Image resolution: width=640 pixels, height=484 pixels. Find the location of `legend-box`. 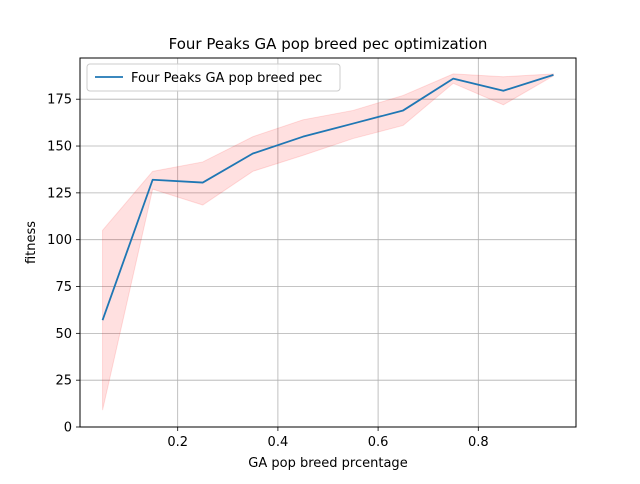

legend-box is located at coordinates (213, 77).